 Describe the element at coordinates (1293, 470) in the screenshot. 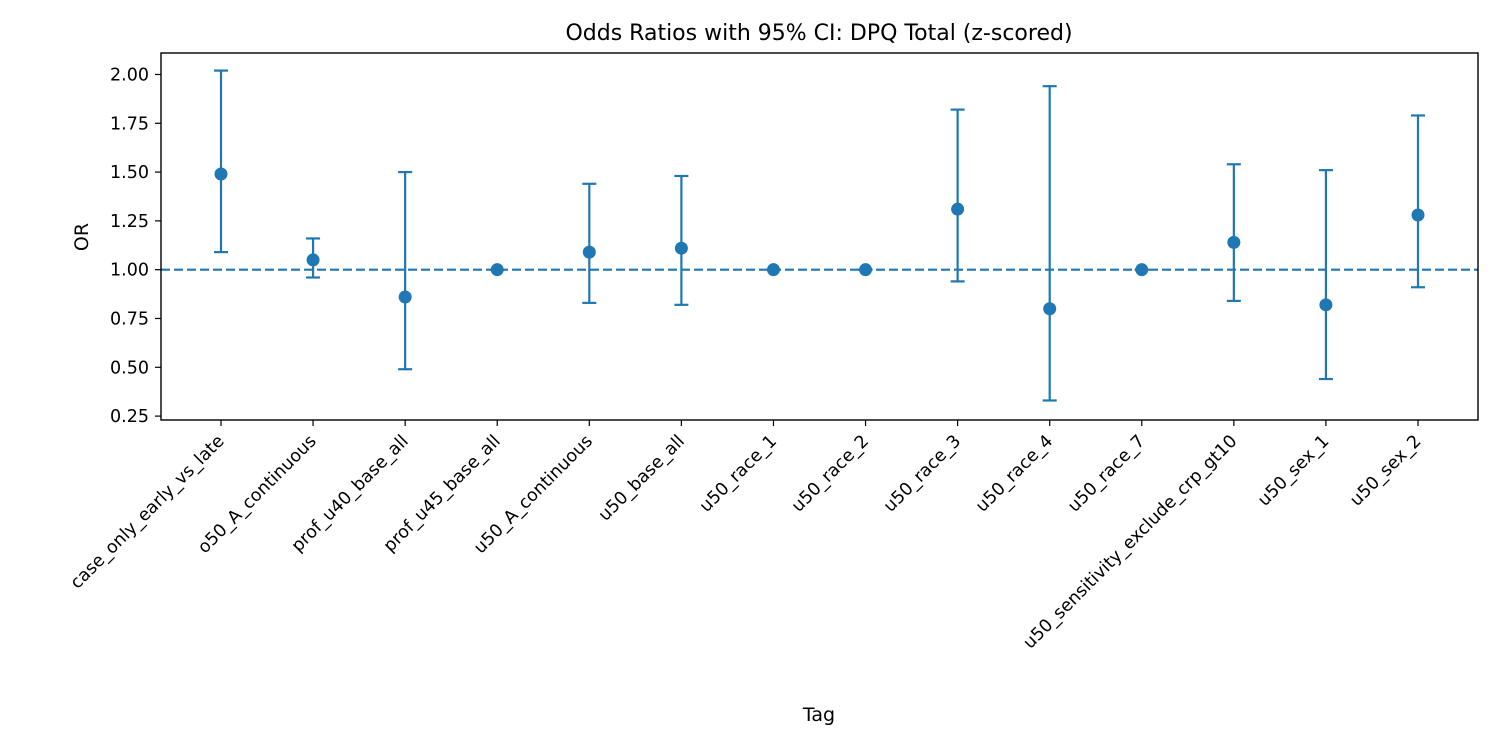

I see `x-tick-label: u50_sex_1` at that location.